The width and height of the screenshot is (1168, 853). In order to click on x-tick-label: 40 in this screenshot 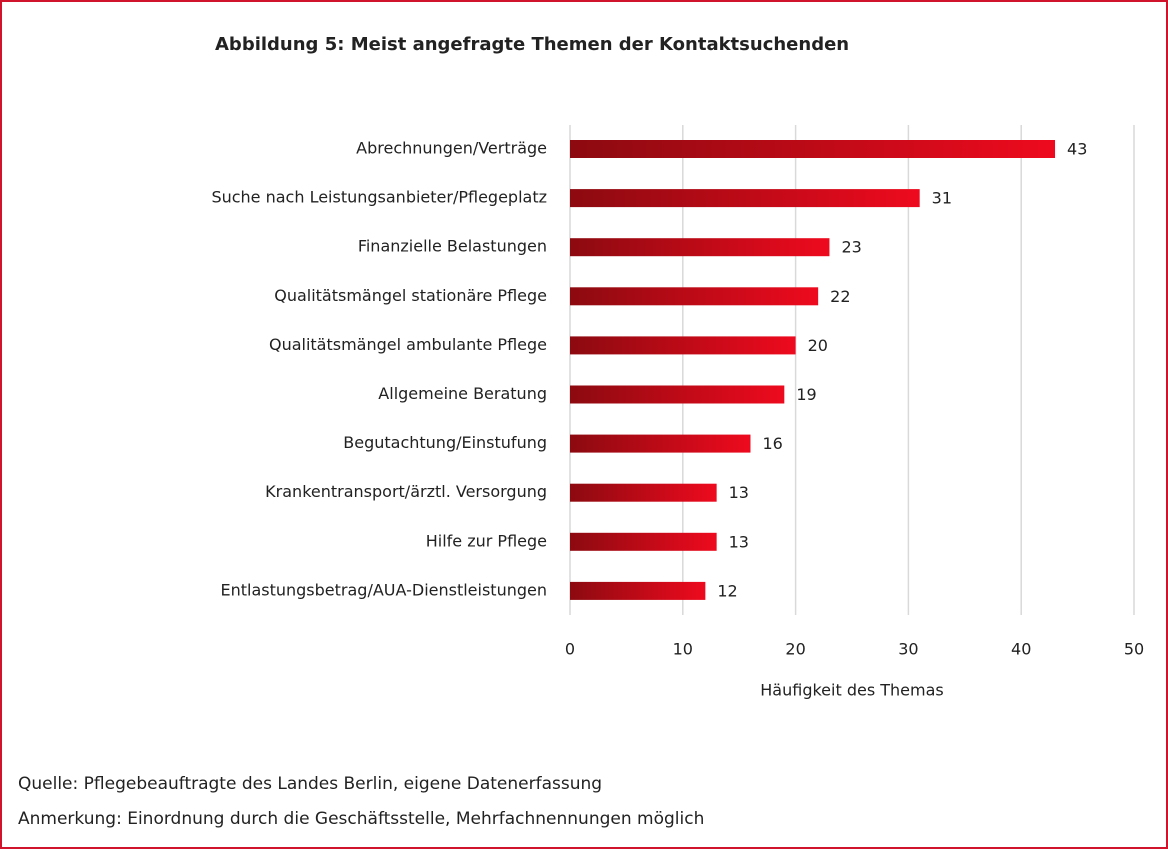, I will do `click(1021, 649)`.